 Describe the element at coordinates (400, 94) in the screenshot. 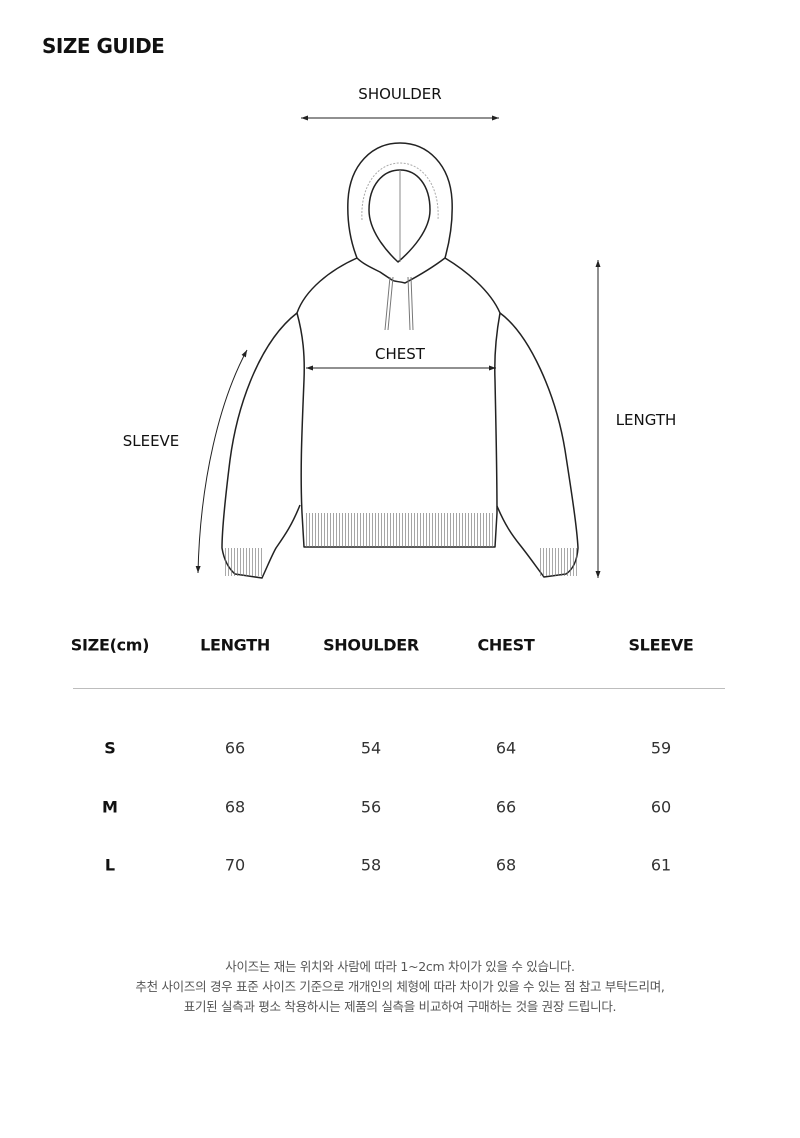

I see `shoulder-label: SHOULDER` at that location.